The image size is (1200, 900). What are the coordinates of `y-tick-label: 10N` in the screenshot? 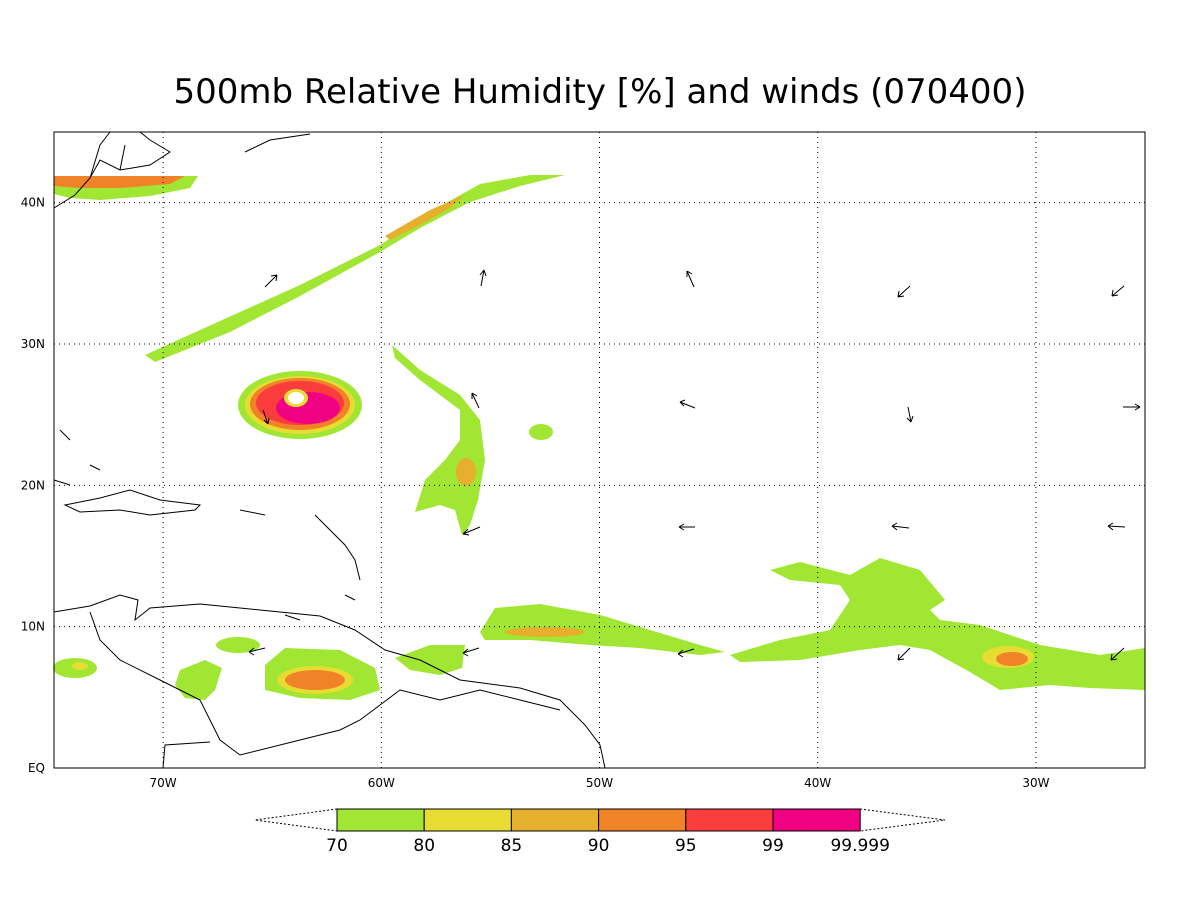 It's located at (33, 627).